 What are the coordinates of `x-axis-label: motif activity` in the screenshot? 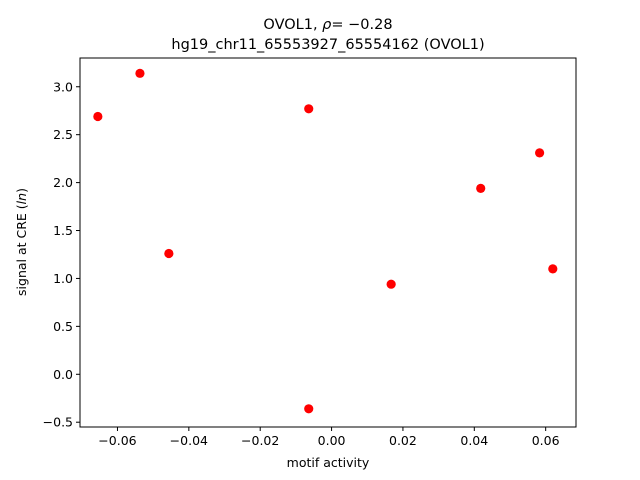 It's located at (328, 462).